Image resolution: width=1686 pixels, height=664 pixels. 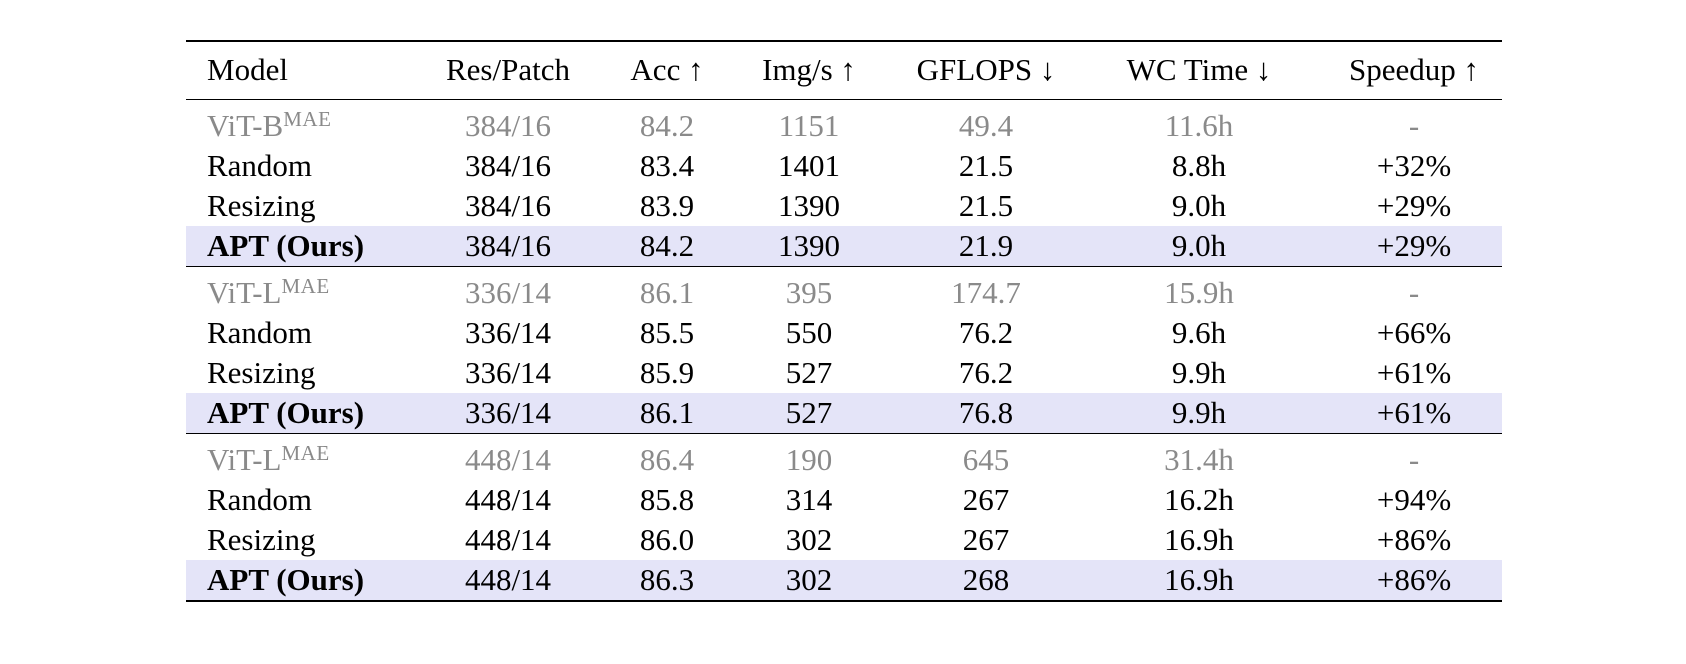 What do you see at coordinates (844, 246) in the screenshot?
I see `table-row: APT (Ours) 384/16 84.2 1390 21.9 9.0h +29%` at bounding box center [844, 246].